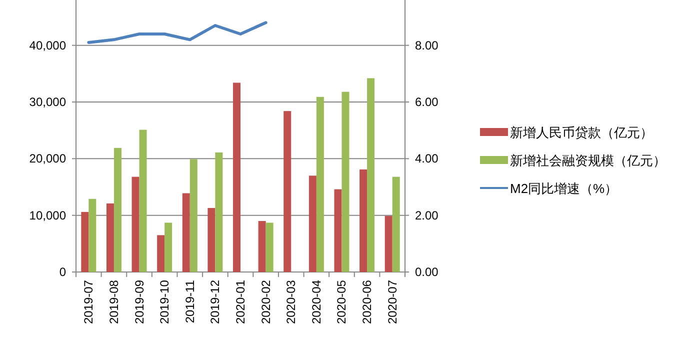 The height and width of the screenshot is (350, 700). What do you see at coordinates (47, 102) in the screenshot?
I see `y-tick-label: 30,000` at bounding box center [47, 102].